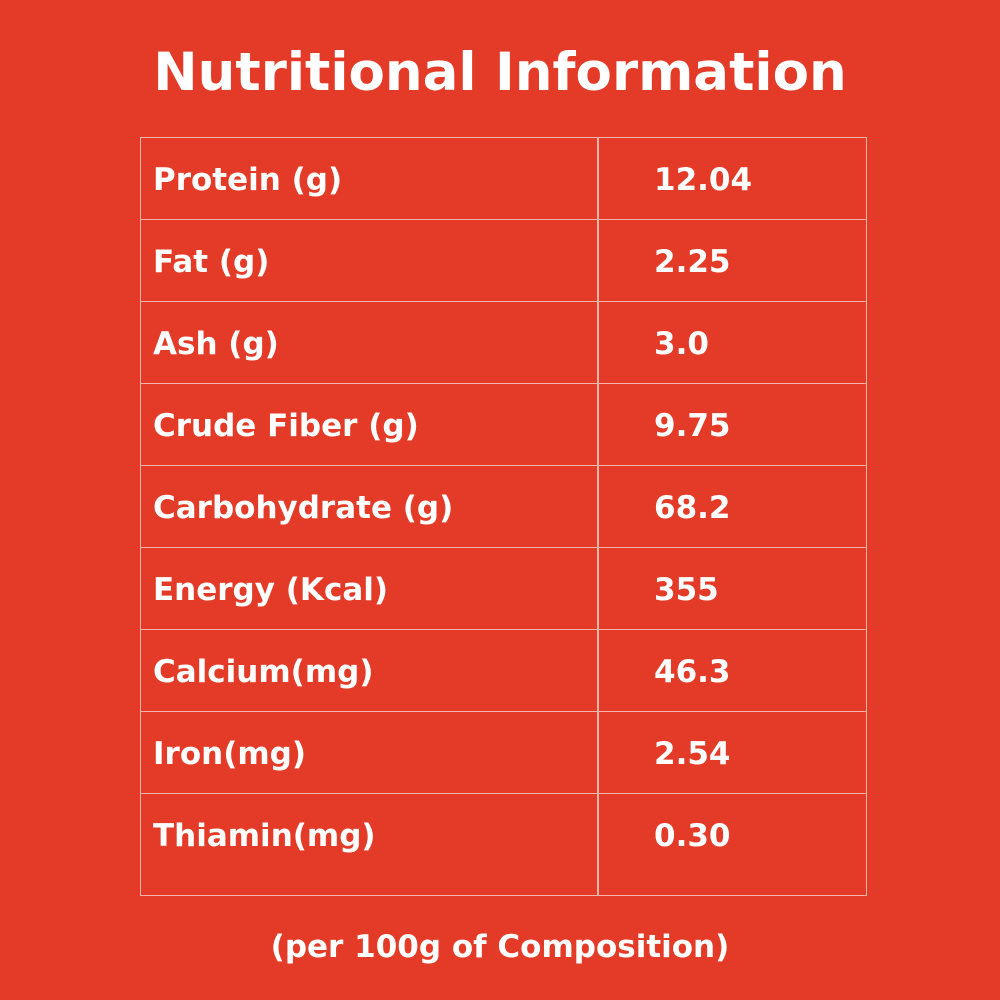  I want to click on column-divider, so click(598, 516).